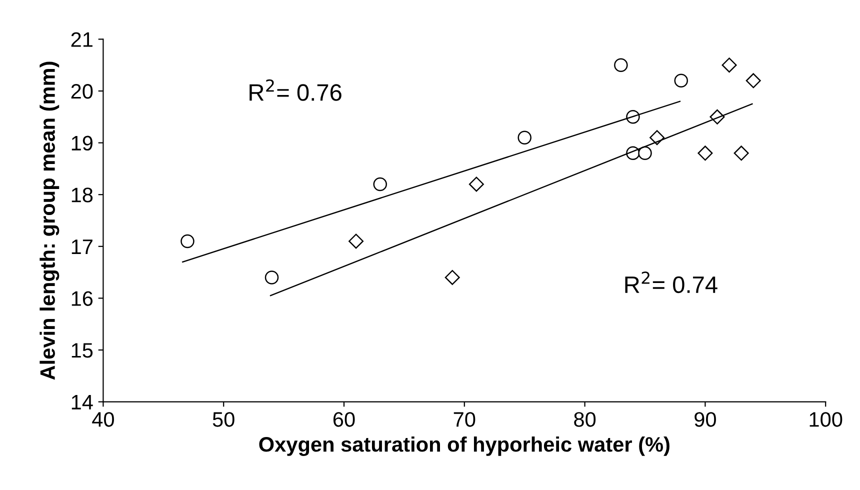  What do you see at coordinates (826, 419) in the screenshot?
I see `x-tick-label: 100` at bounding box center [826, 419].